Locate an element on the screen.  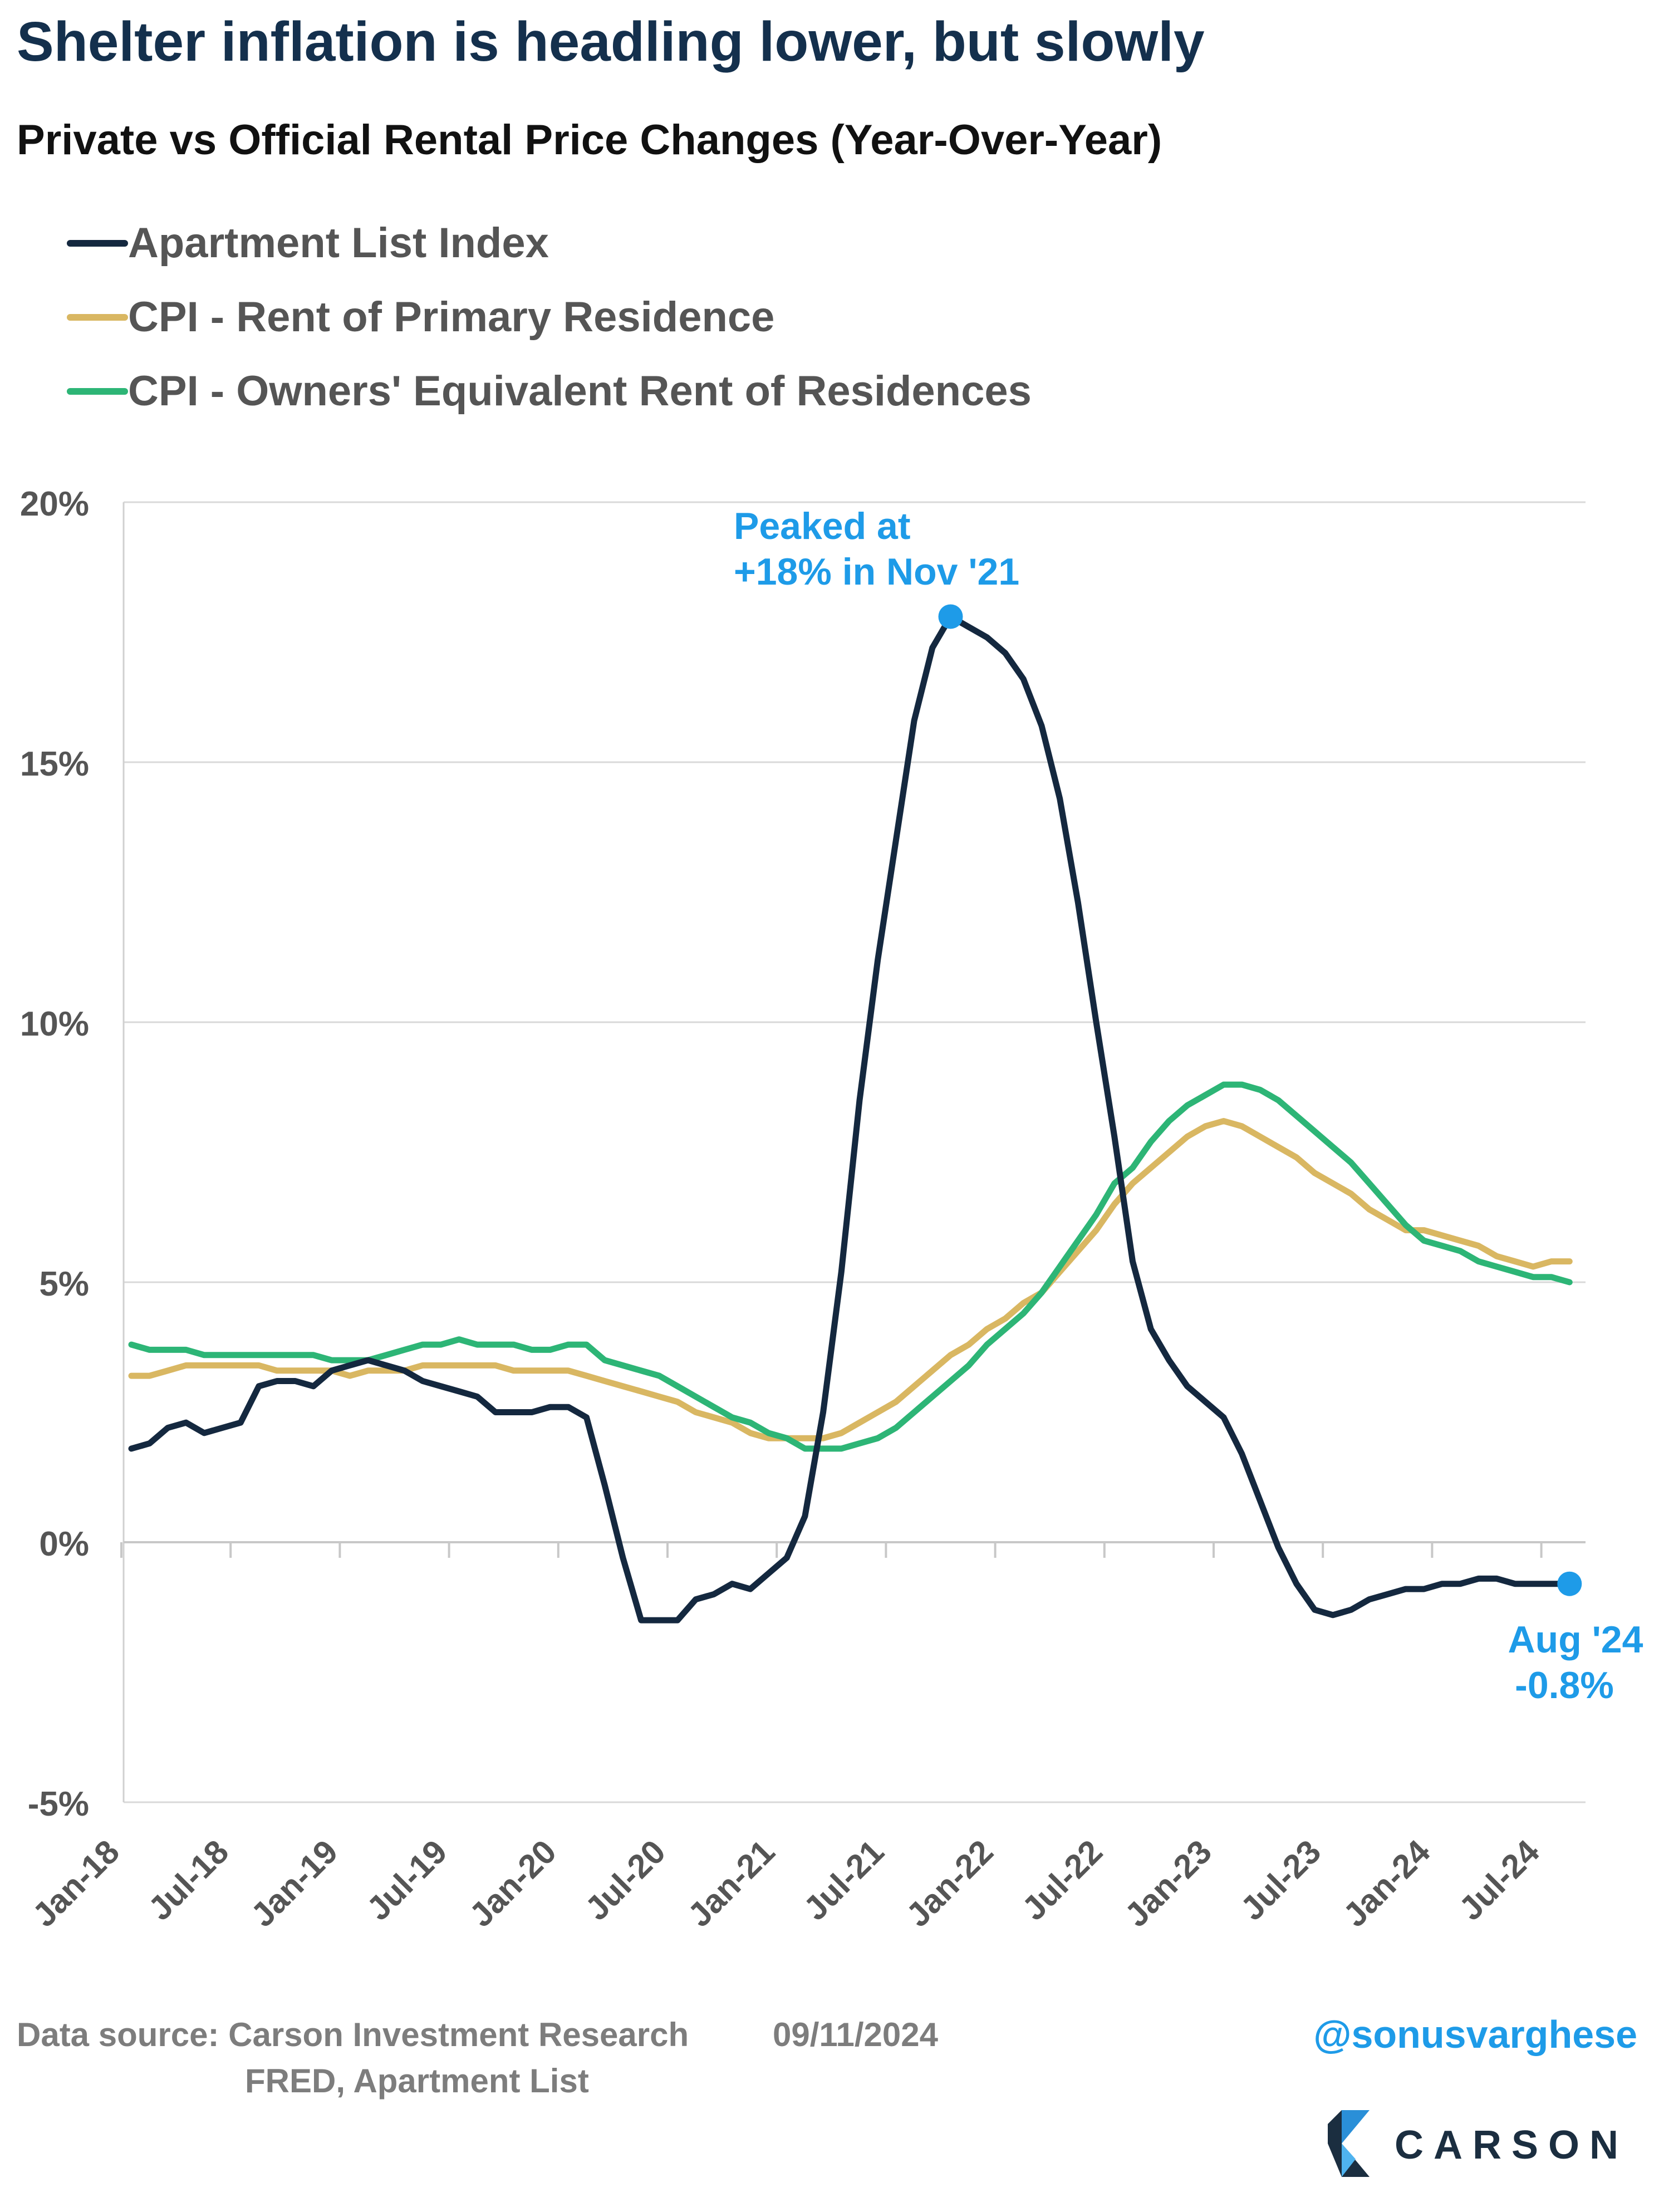
y-tick-label: 15% is located at coordinates (54, 764).